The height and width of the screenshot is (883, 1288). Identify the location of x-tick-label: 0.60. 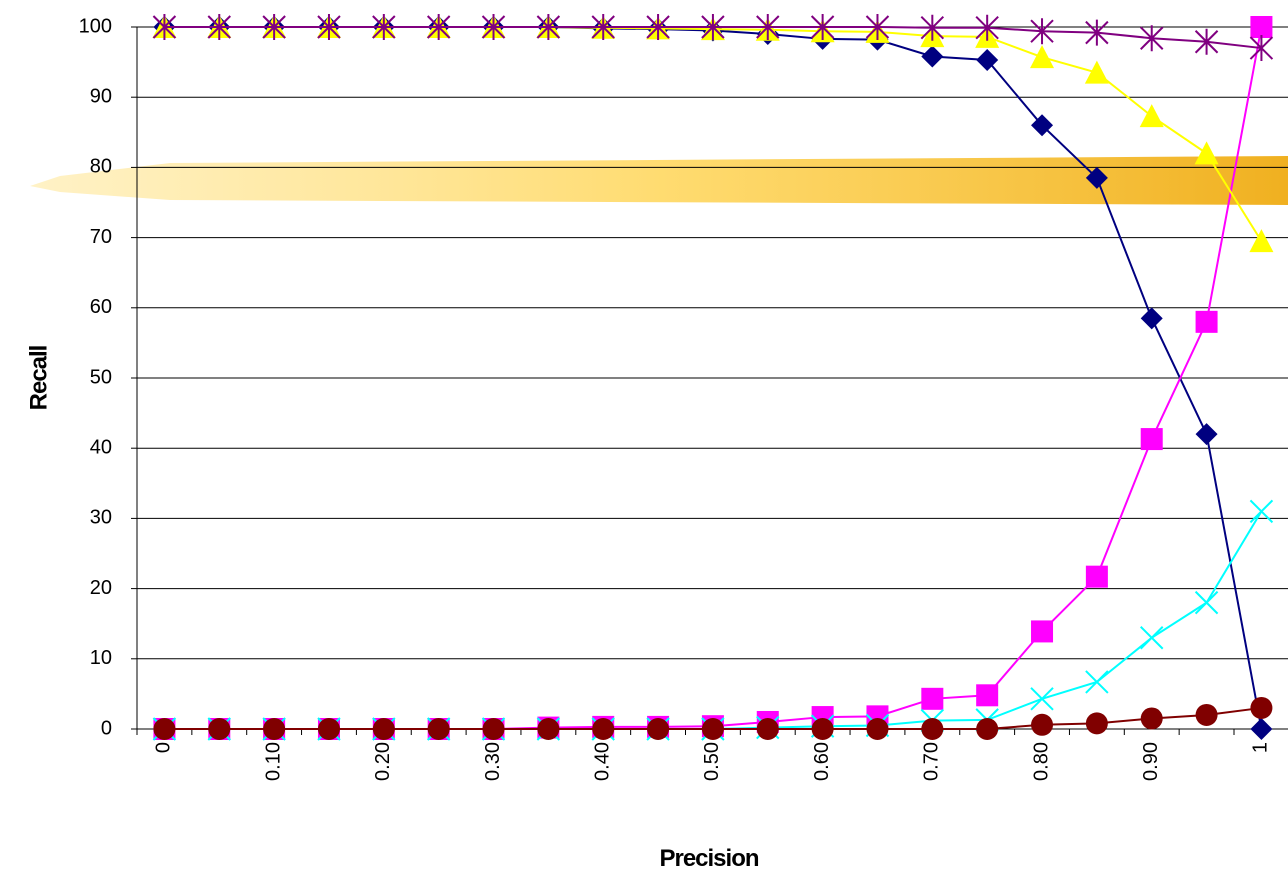
(822, 761).